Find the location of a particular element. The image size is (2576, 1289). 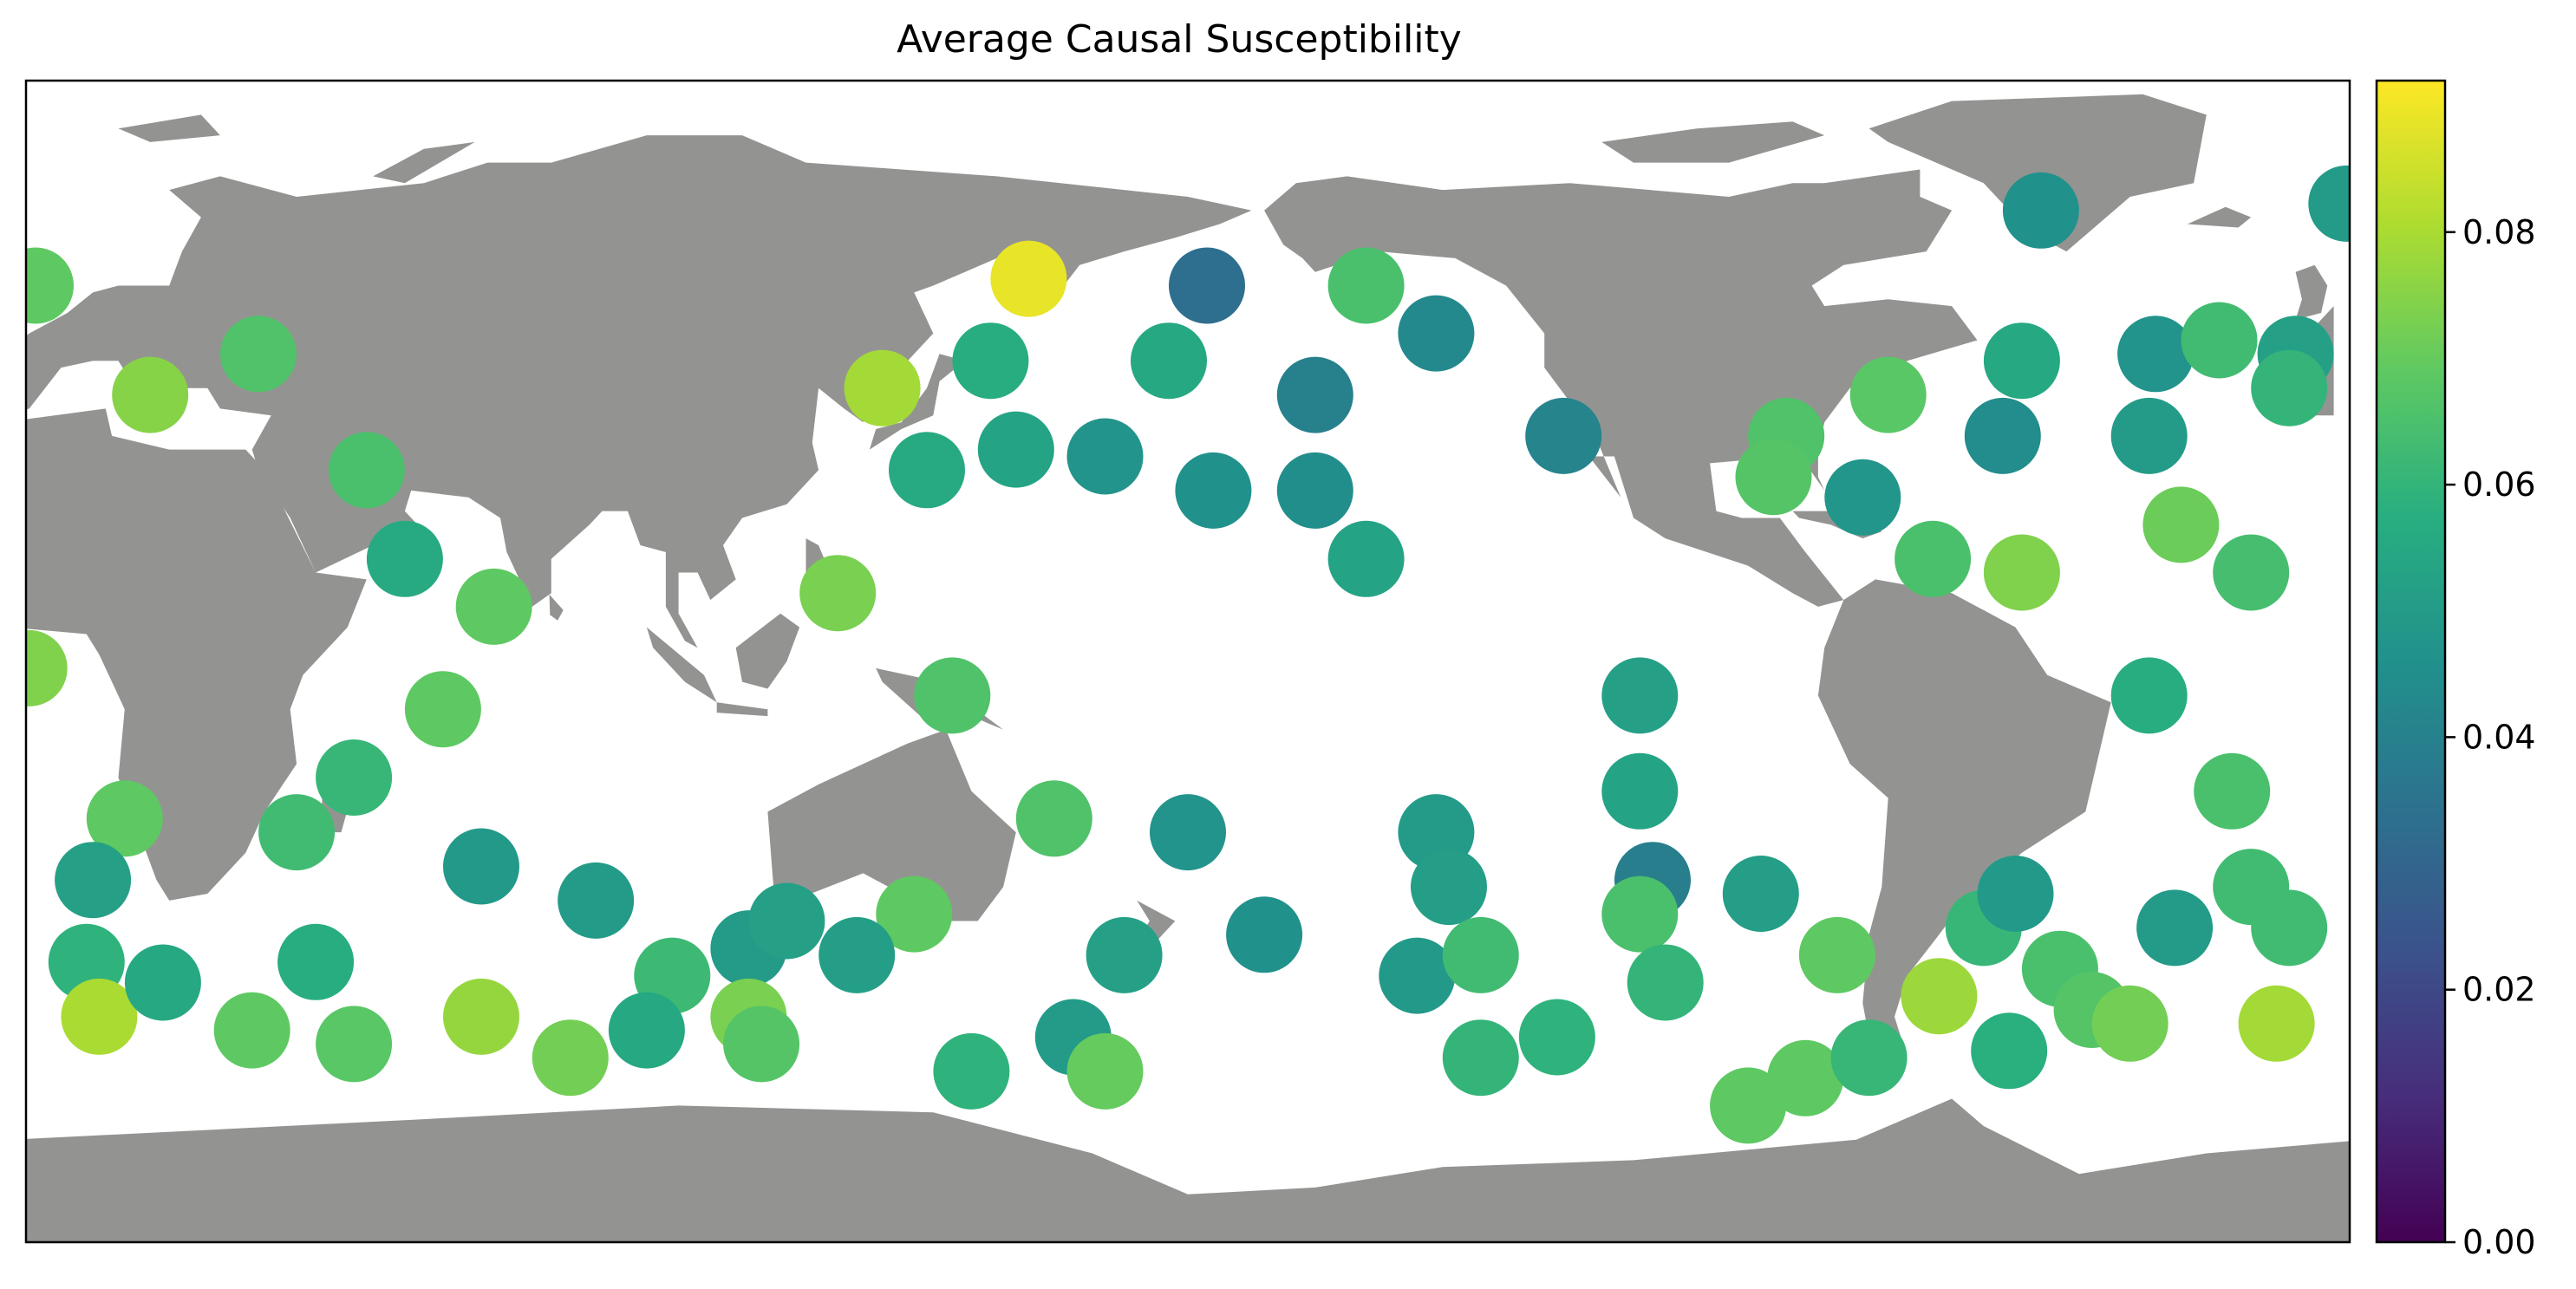

colorbar-tick-label: 0.08 is located at coordinates (2499, 232).